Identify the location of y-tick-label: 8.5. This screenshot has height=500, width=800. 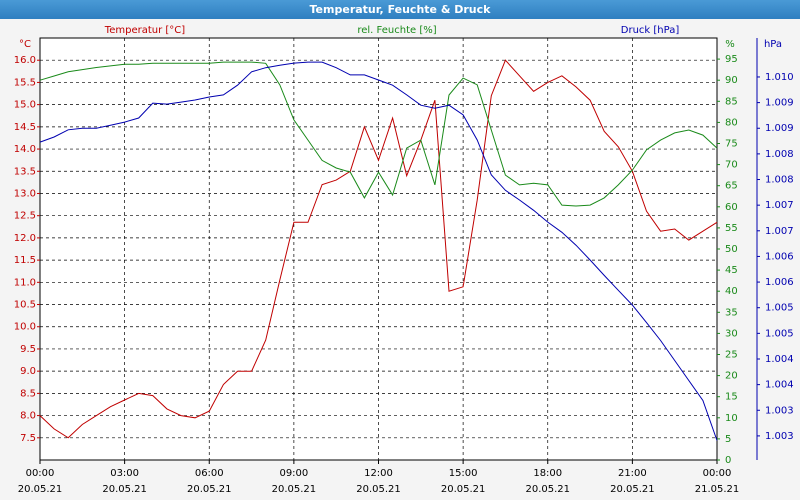
(28, 393).